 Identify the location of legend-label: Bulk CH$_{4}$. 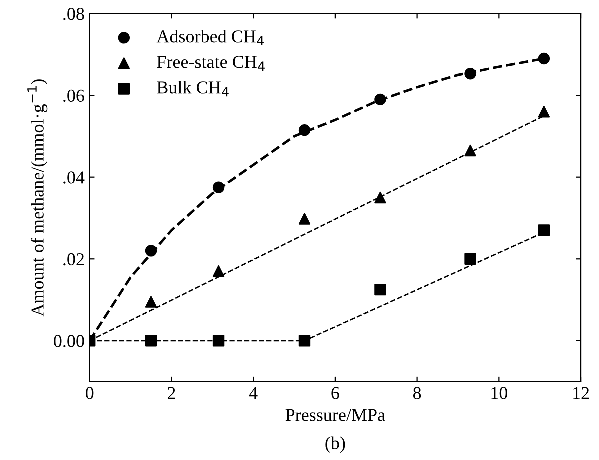
(193, 89).